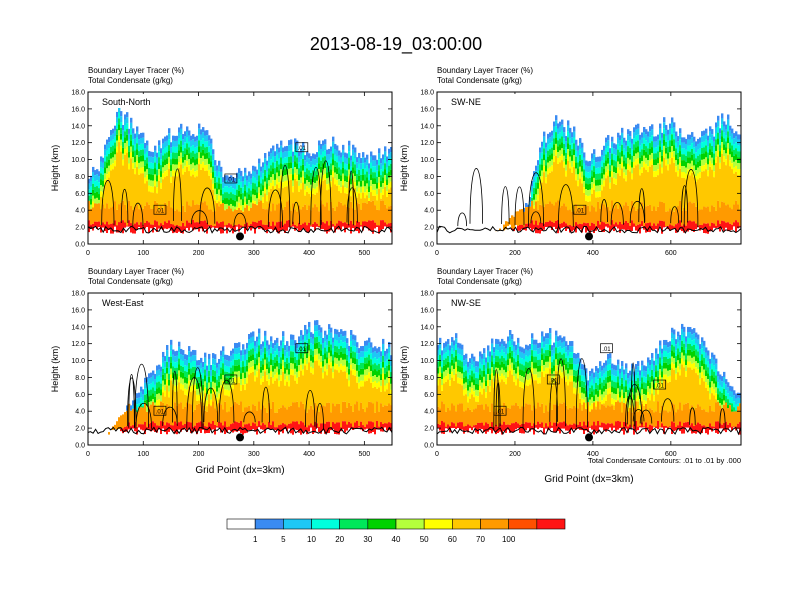  What do you see at coordinates (240, 382) in the screenshot?
I see `tracer-field: .01 .01 .01` at bounding box center [240, 382].